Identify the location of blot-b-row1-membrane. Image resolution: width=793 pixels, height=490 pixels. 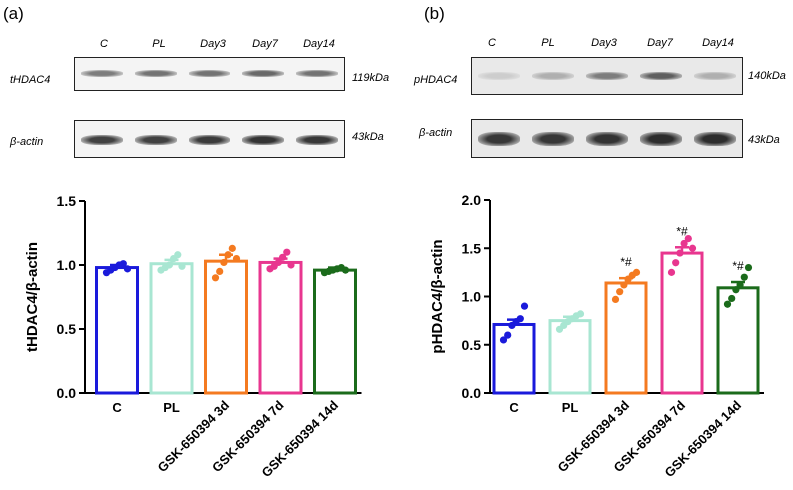
(607, 76).